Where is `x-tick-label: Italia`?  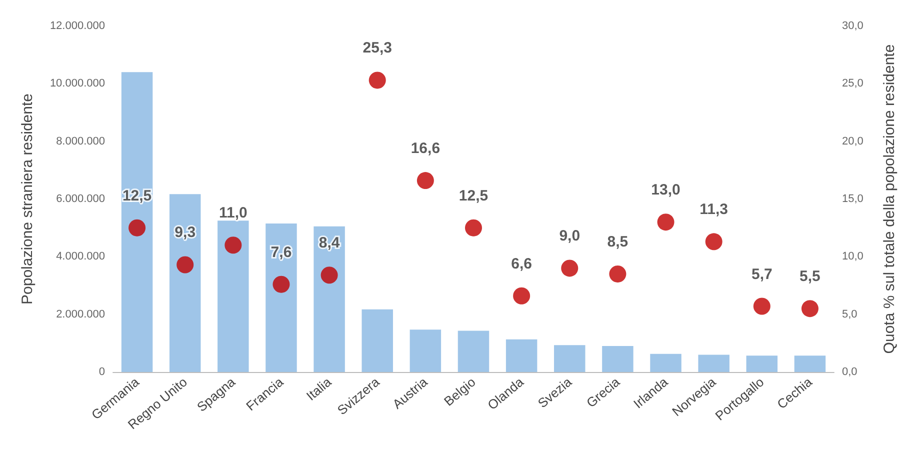
x-tick-label: Italia is located at coordinates (319, 389).